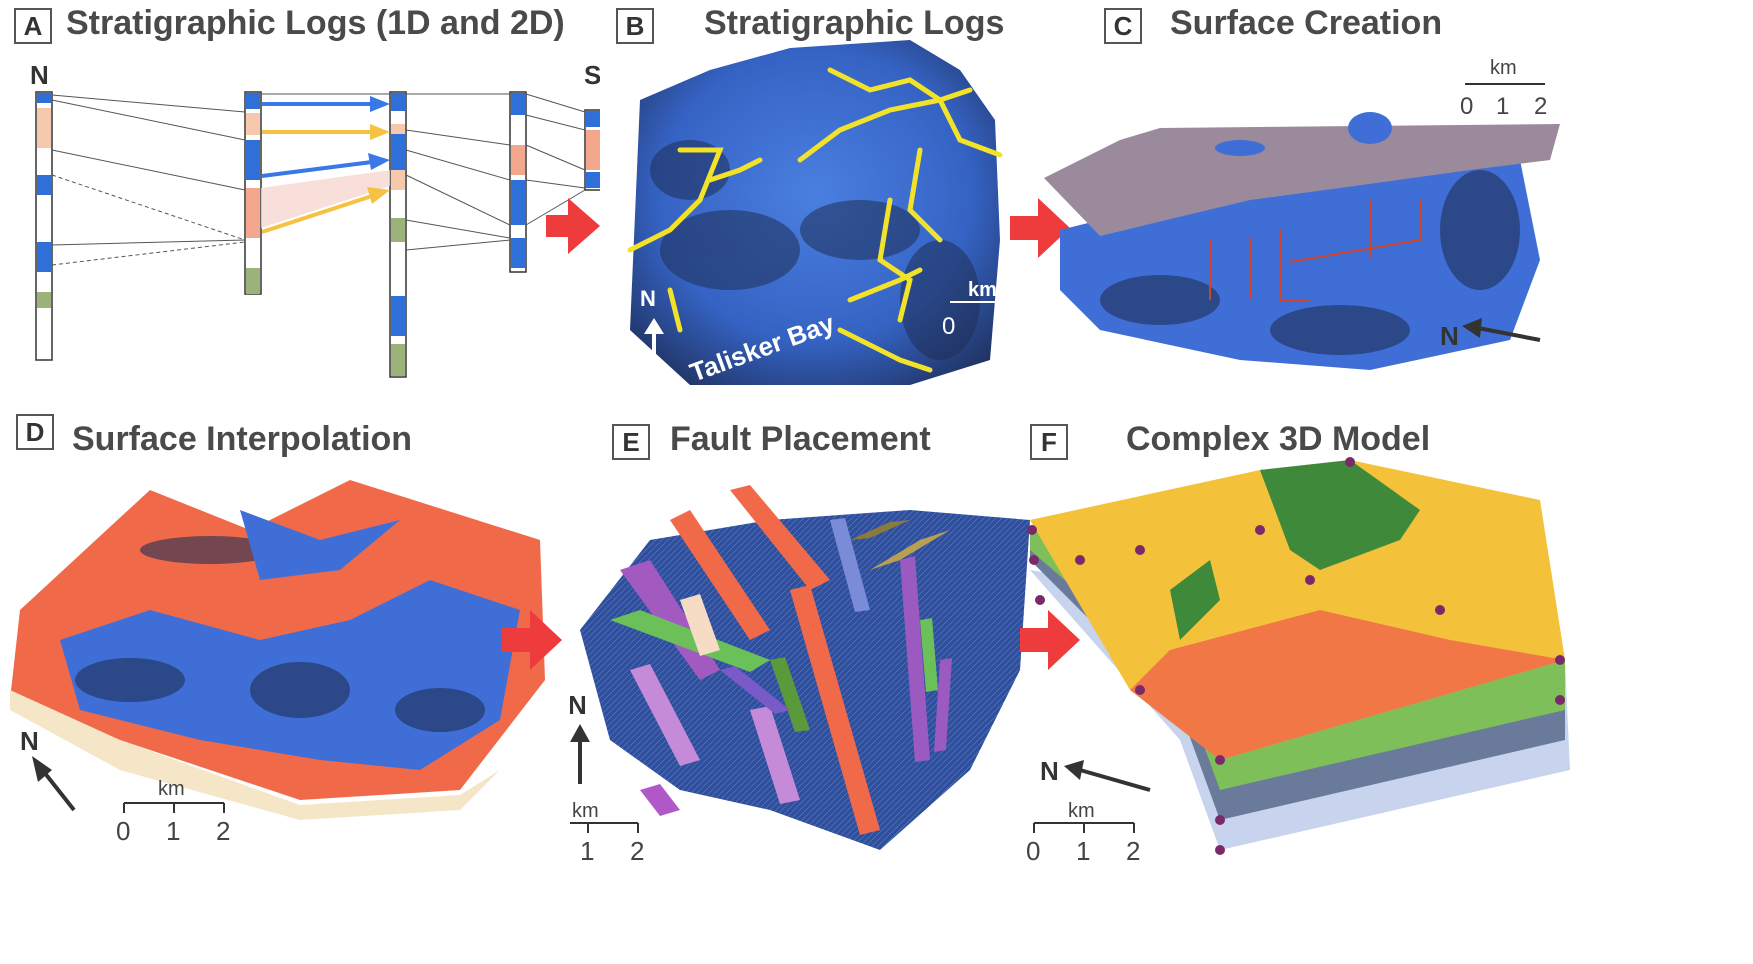 The image size is (1753, 964). I want to click on scale-tick-f-2: 2, so click(1133, 851).